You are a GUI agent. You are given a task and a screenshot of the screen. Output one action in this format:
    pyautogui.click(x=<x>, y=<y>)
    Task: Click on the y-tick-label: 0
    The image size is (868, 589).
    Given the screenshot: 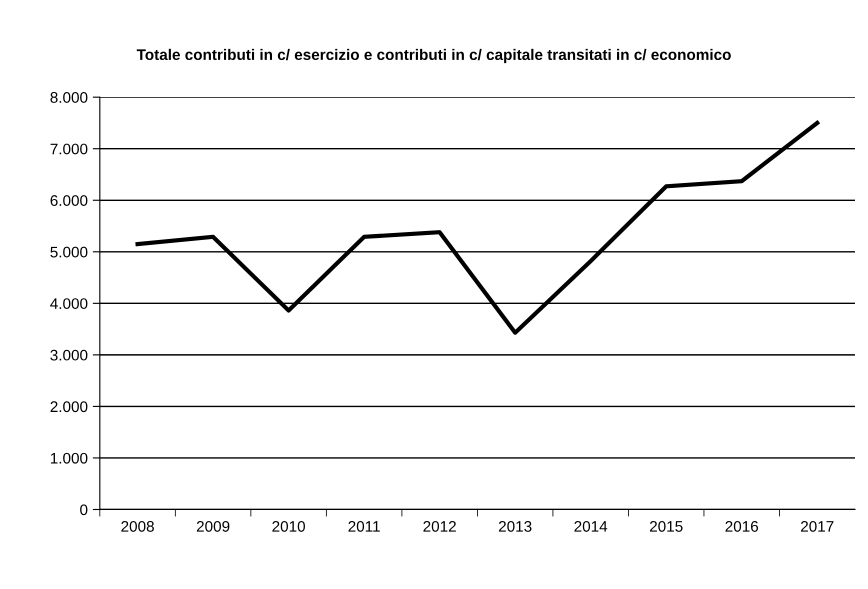 What is the action you would take?
    pyautogui.click(x=84, y=510)
    